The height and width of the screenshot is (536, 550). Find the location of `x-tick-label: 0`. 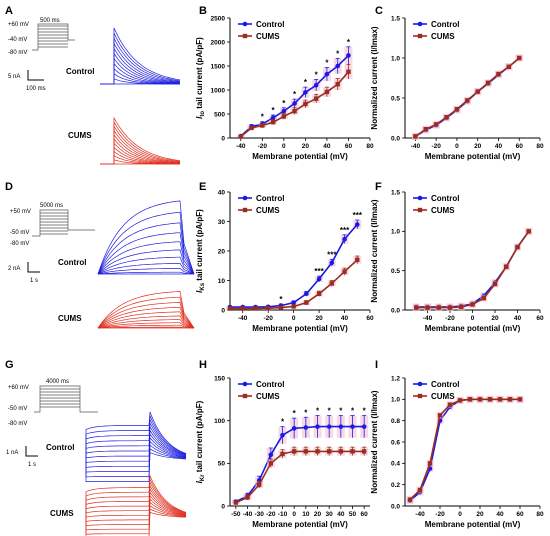

x-tick-label: 0 is located at coordinates (473, 318).